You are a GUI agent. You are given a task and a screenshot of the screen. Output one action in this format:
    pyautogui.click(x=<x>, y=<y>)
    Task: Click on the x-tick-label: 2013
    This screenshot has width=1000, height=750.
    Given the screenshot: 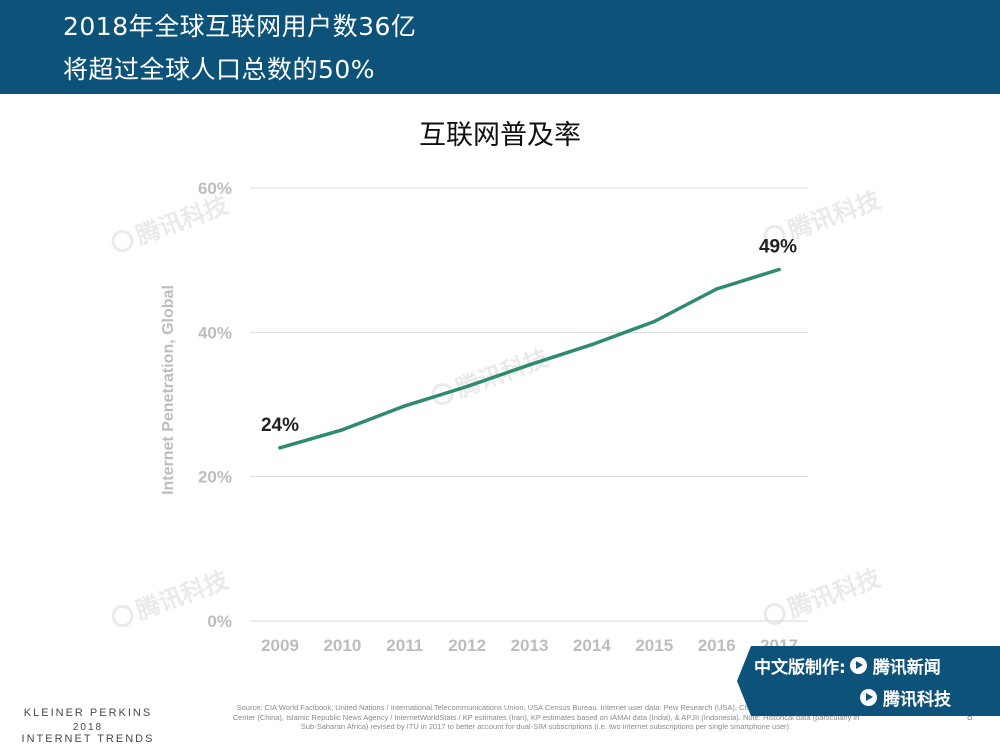 What is the action you would take?
    pyautogui.click(x=530, y=645)
    